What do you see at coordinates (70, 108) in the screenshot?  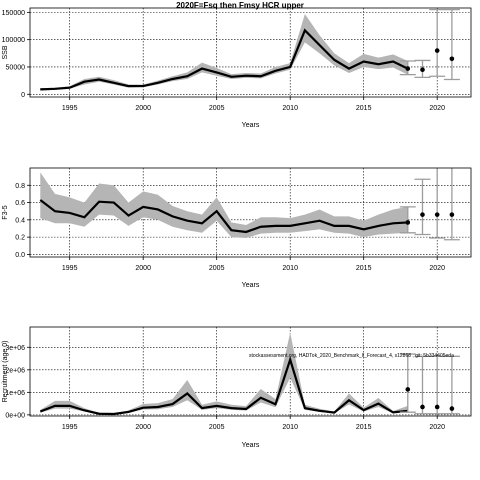 I see `ssb-x-tick-label: 1995` at bounding box center [70, 108].